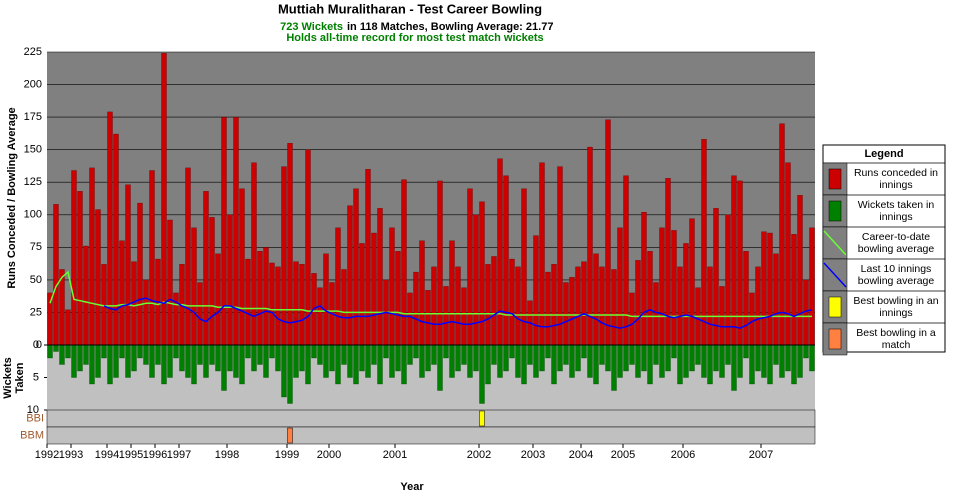 The image size is (960, 500). I want to click on y-tick-label: 200, so click(33, 84).